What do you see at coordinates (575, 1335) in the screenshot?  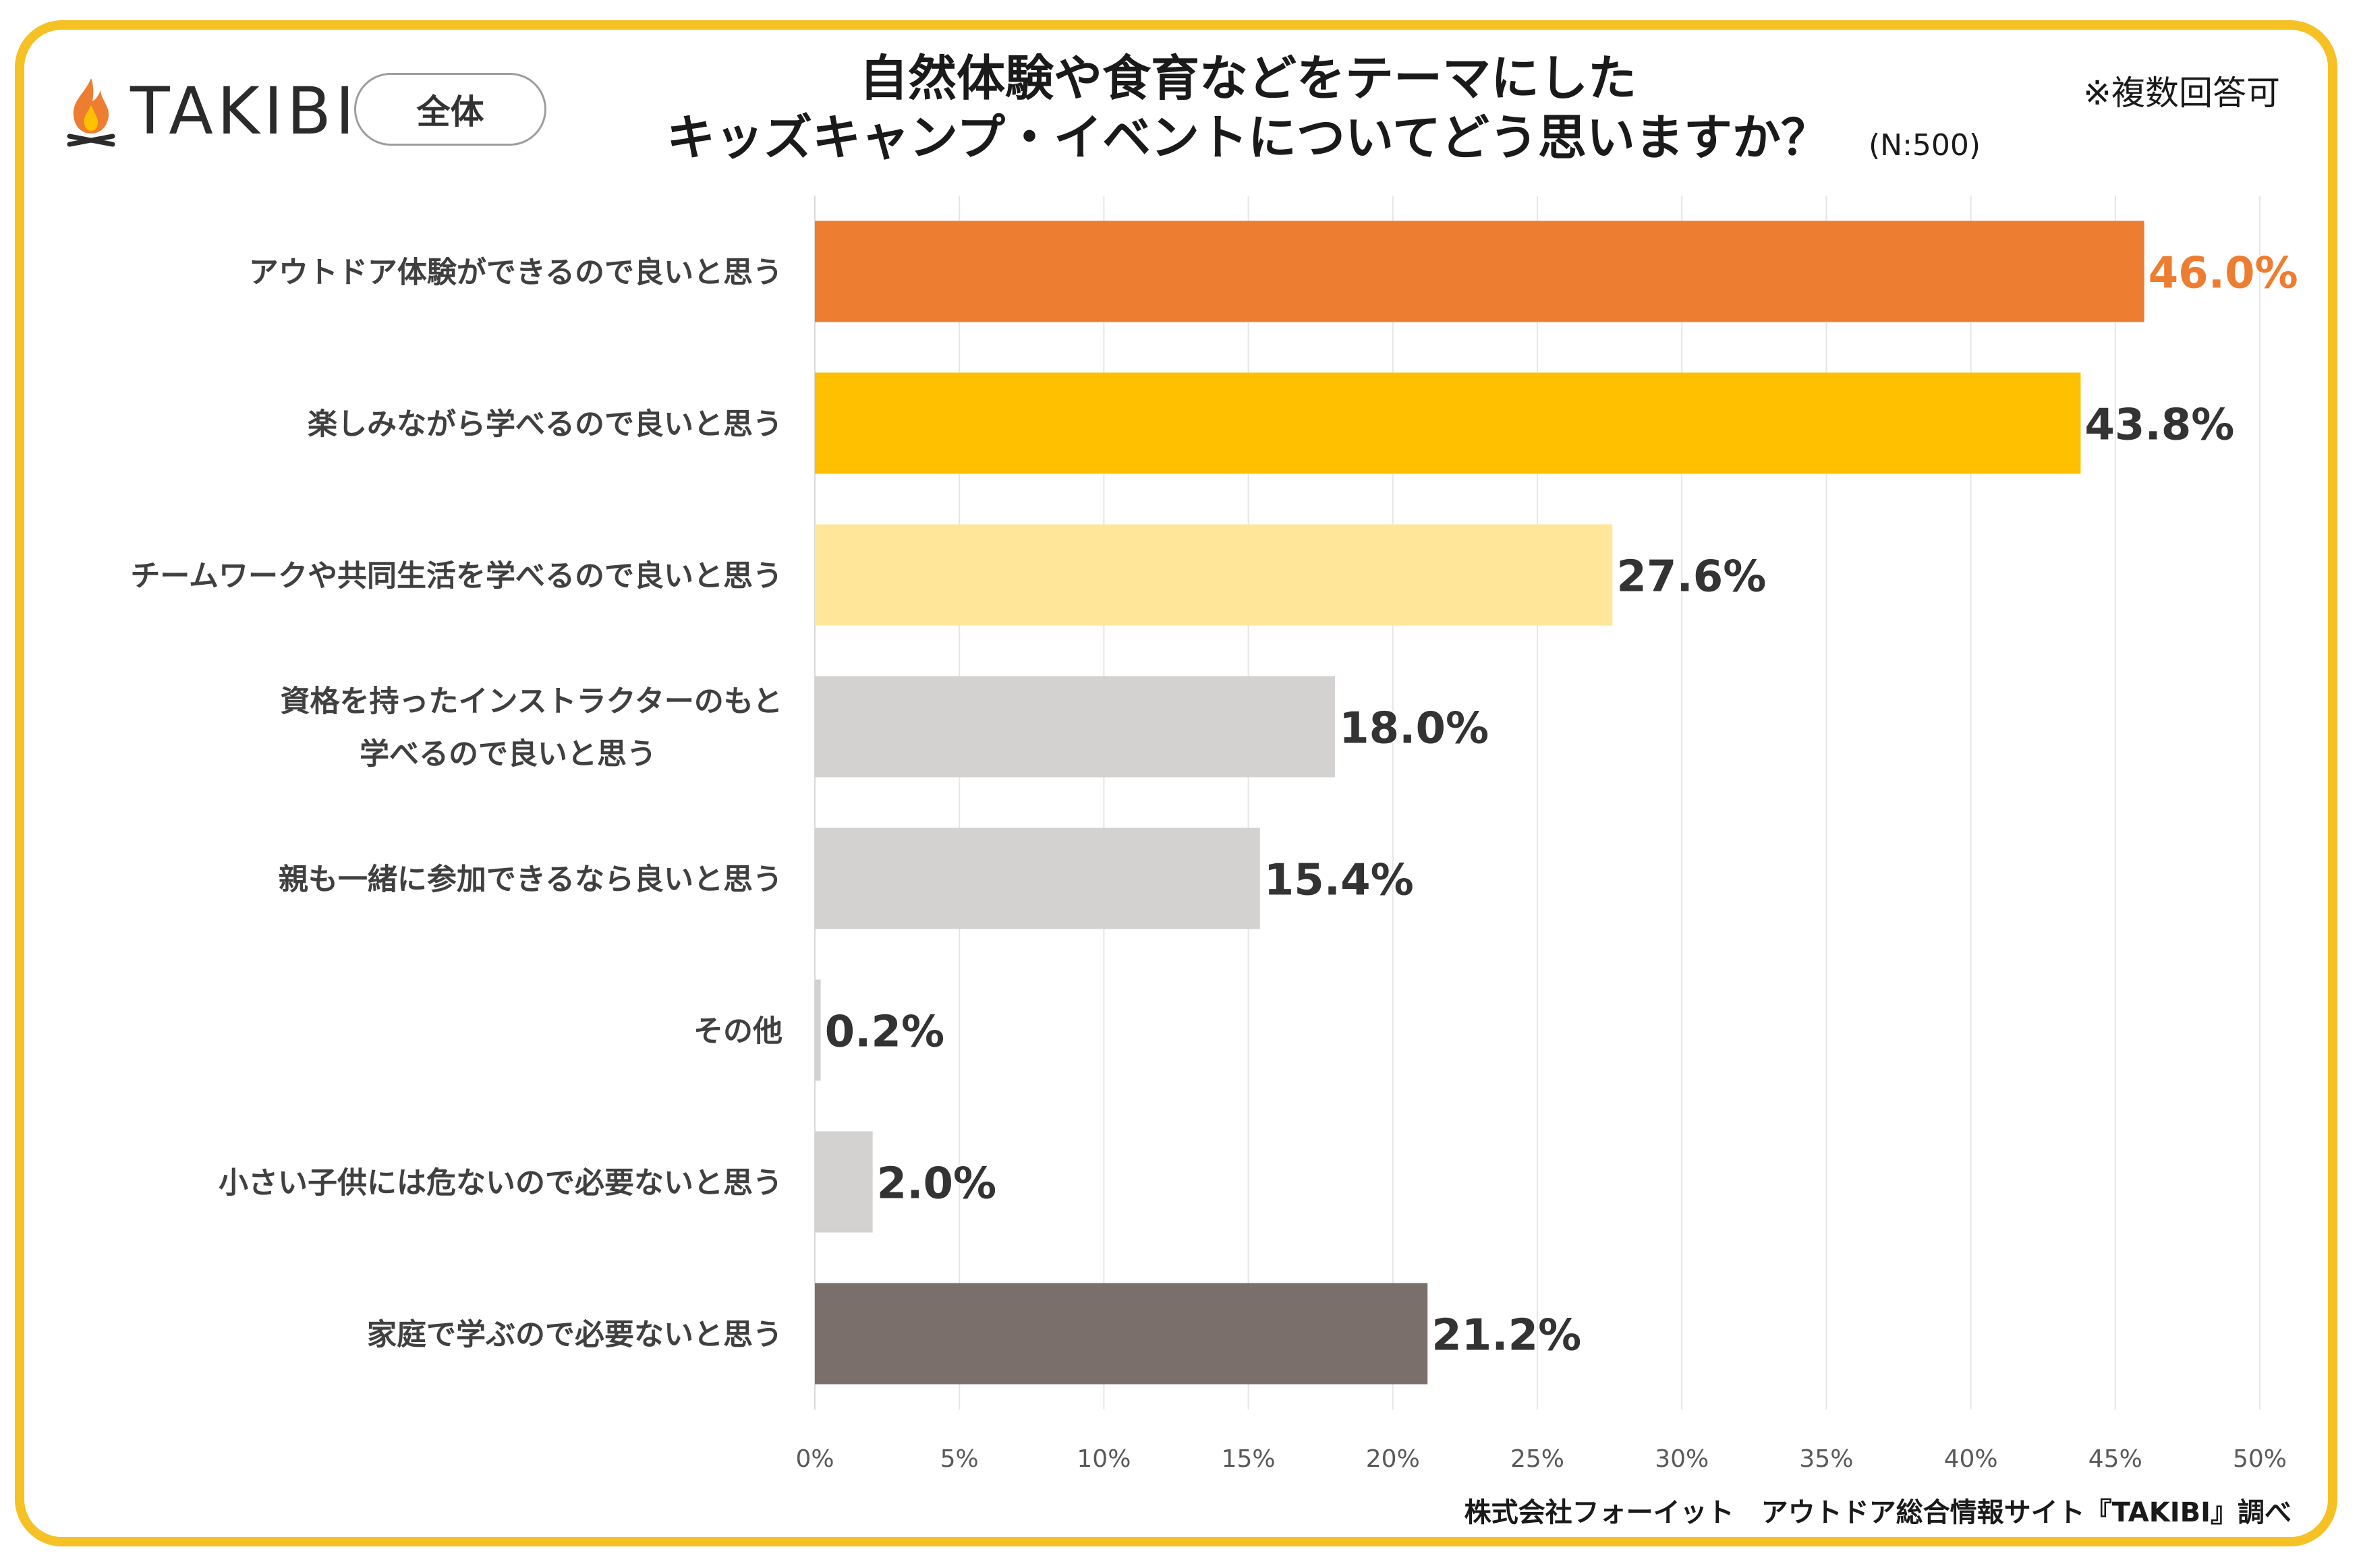 I see `category-label: 家庭で学ぶので必要ないと思う` at bounding box center [575, 1335].